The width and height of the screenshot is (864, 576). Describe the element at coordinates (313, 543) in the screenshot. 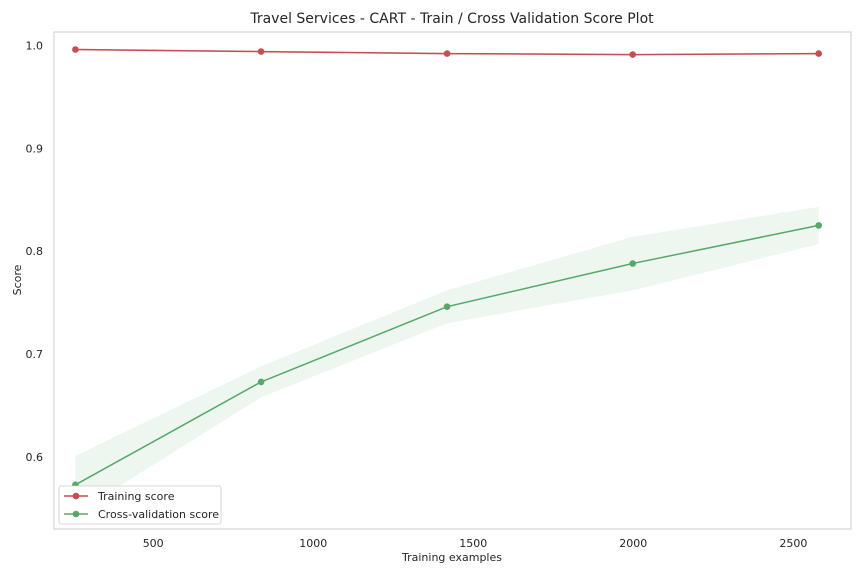

I see `x-tick-label: 1000` at that location.